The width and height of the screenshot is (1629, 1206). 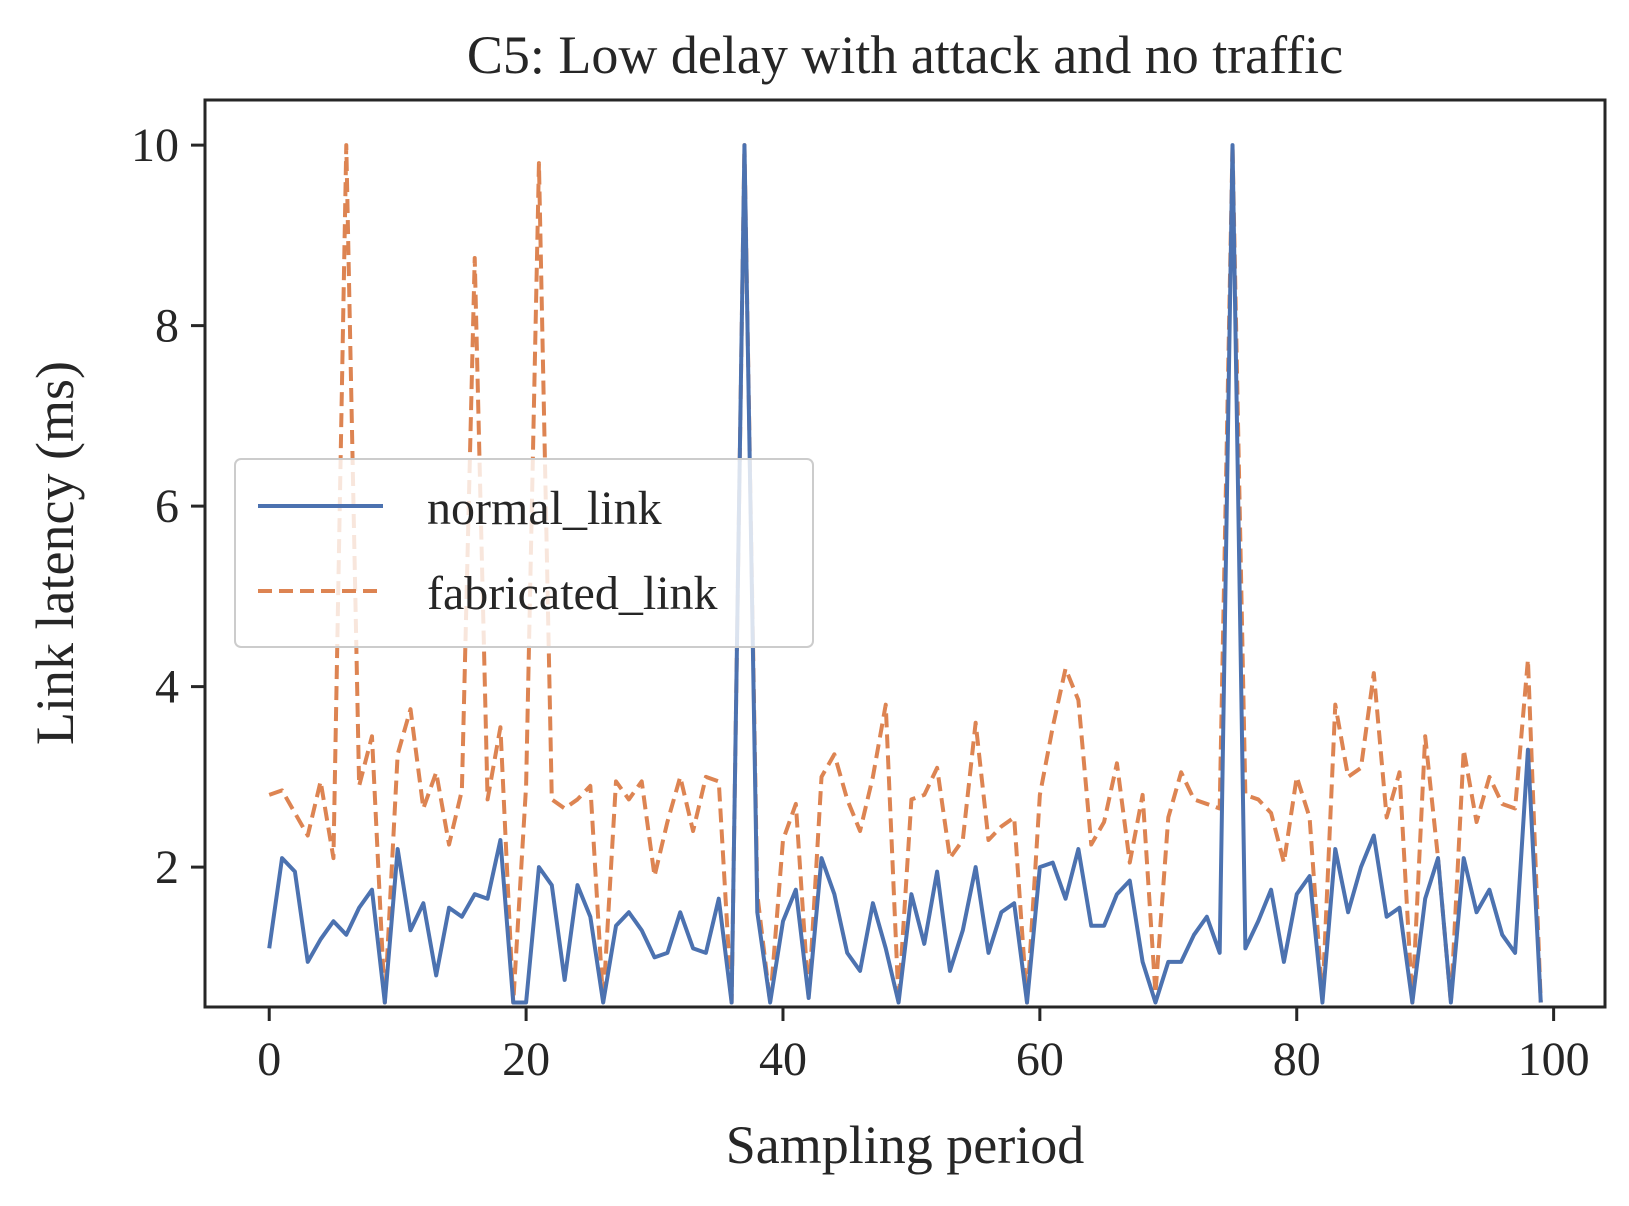 What do you see at coordinates (526, 1059) in the screenshot?
I see `x-tick-label: 20` at bounding box center [526, 1059].